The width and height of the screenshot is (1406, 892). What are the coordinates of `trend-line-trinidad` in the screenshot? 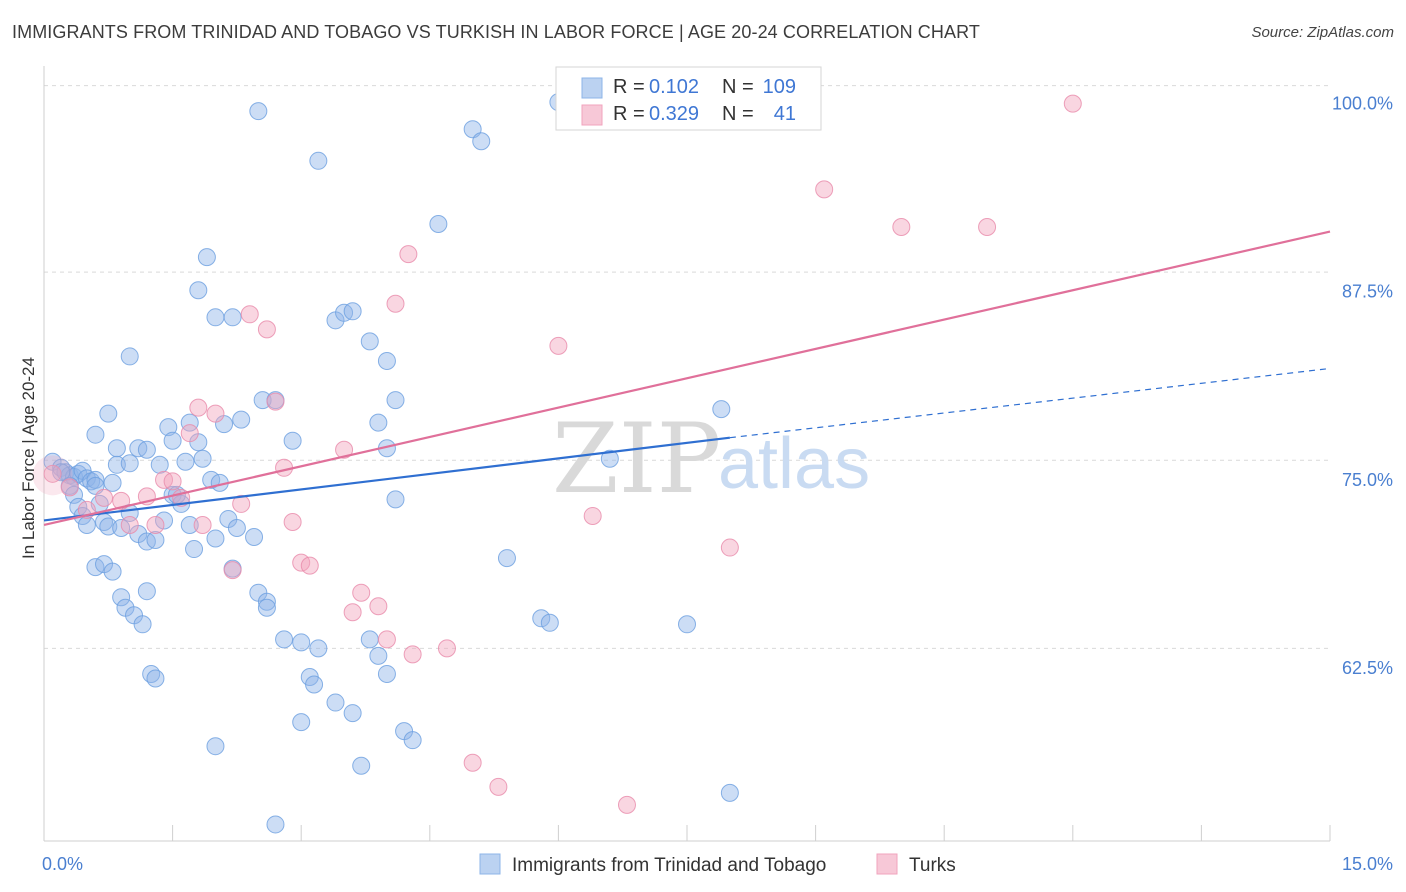 It's located at (386, 479).